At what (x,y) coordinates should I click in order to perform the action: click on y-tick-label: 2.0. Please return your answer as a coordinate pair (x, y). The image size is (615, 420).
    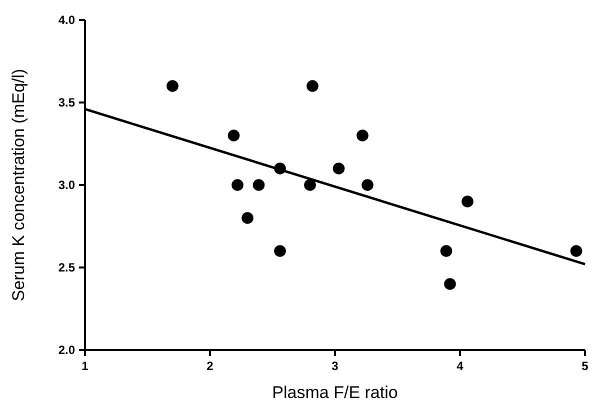
    Looking at the image, I should click on (67, 350).